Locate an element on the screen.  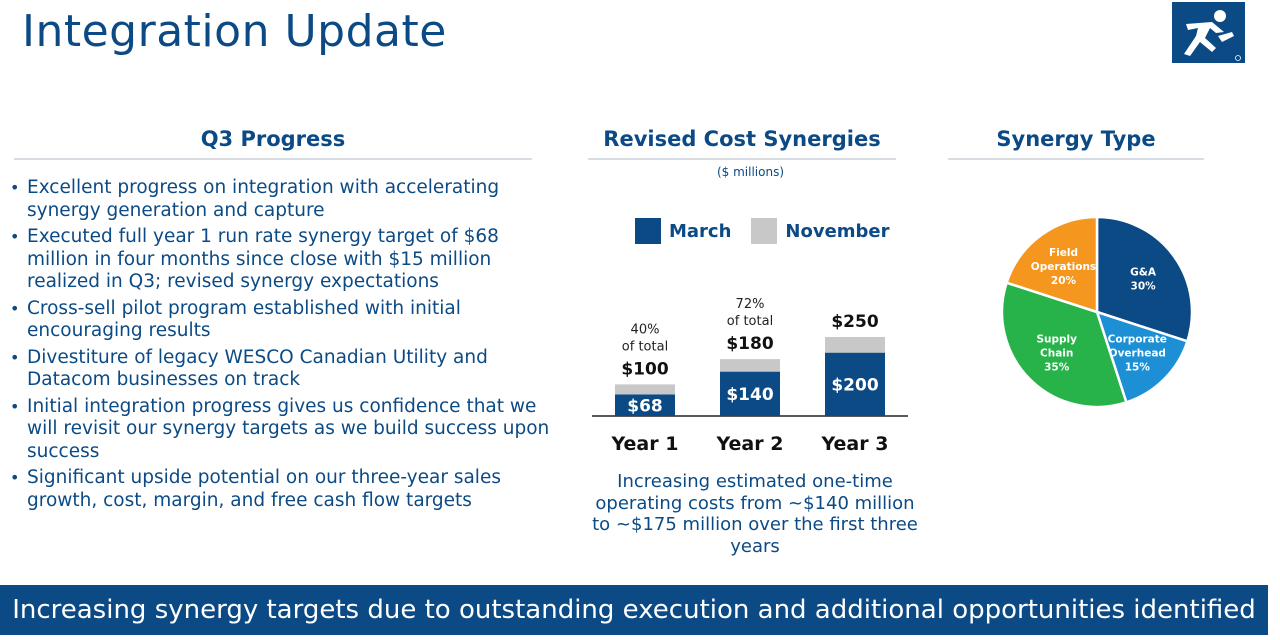
legend-march-label: March is located at coordinates (700, 231).